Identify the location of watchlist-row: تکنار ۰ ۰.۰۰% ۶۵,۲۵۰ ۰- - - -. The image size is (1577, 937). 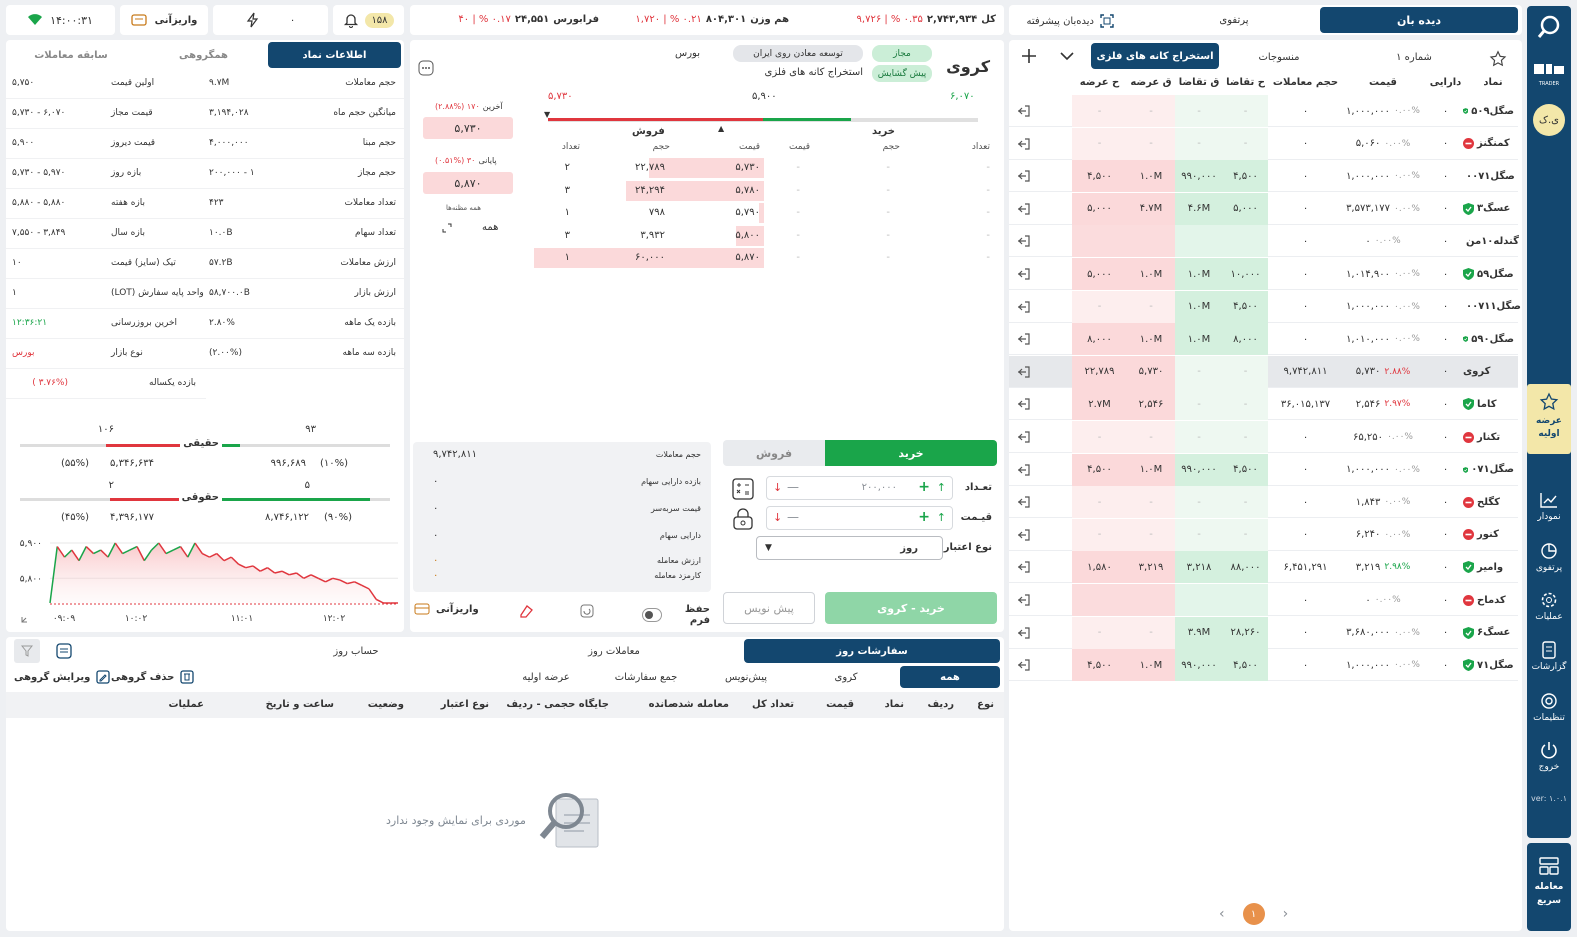
(1263, 437).